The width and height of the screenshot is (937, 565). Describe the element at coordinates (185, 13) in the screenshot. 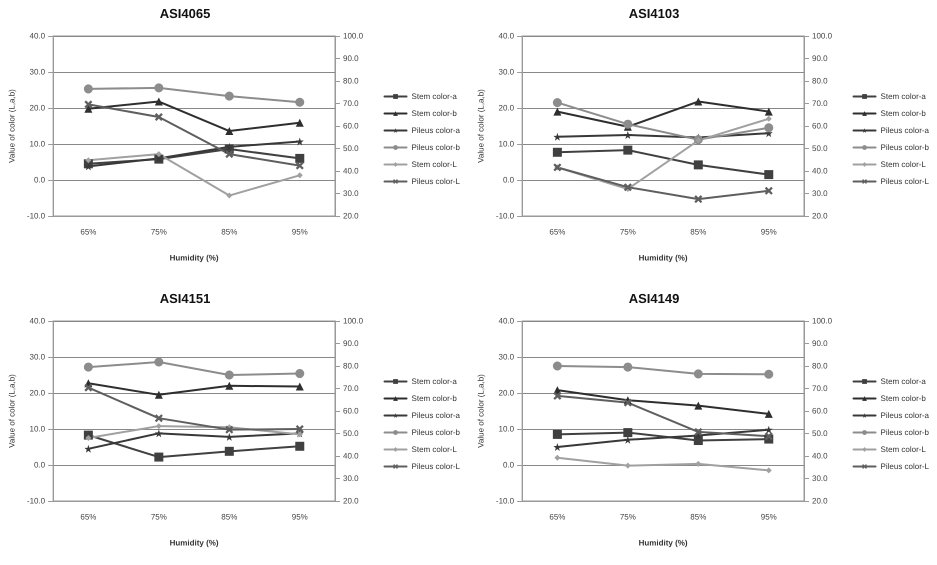

I see `chart-title: ASI4065` at that location.